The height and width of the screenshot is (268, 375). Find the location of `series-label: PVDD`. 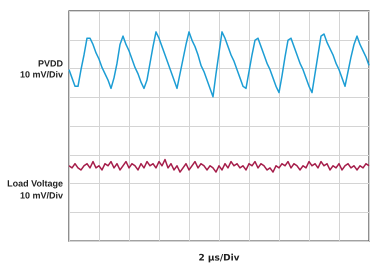

series-label: PVDD is located at coordinates (51, 63).